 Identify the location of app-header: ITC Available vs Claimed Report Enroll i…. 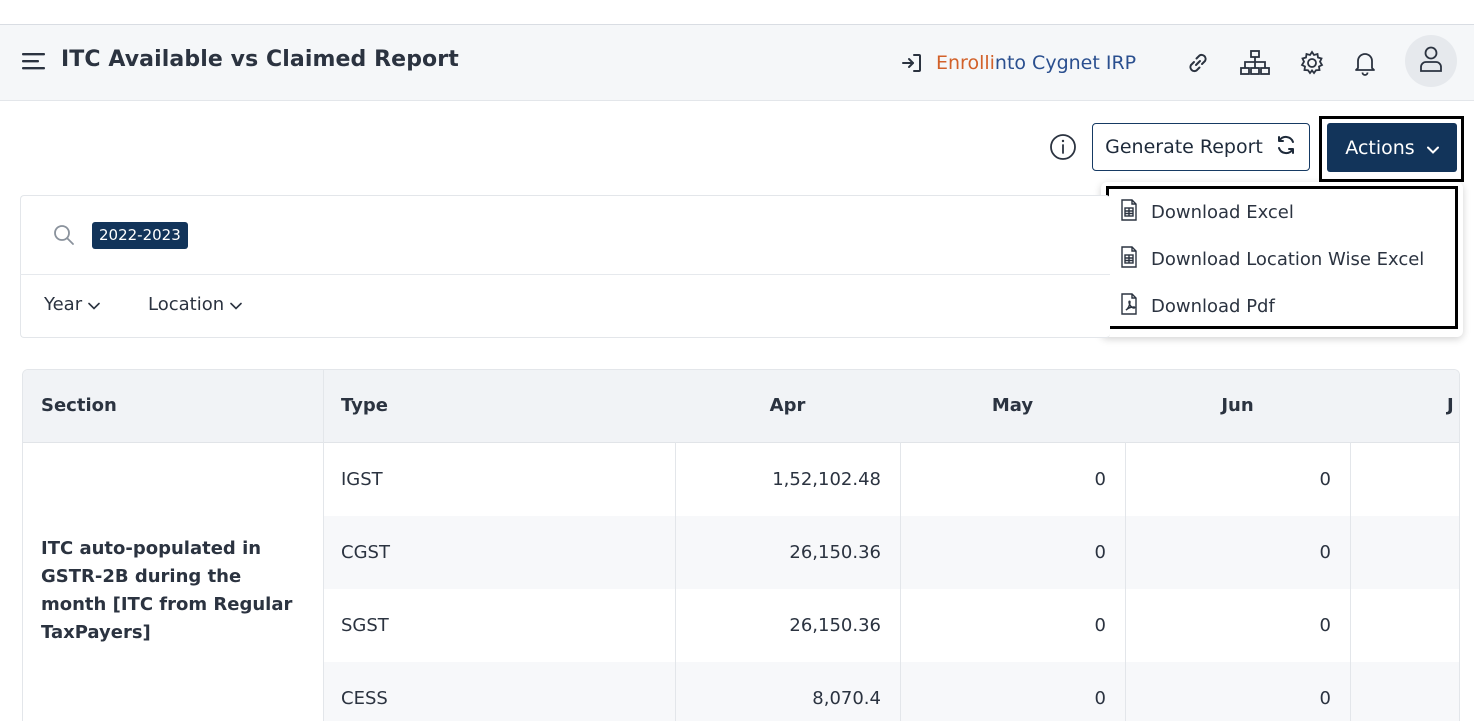
(737, 63).